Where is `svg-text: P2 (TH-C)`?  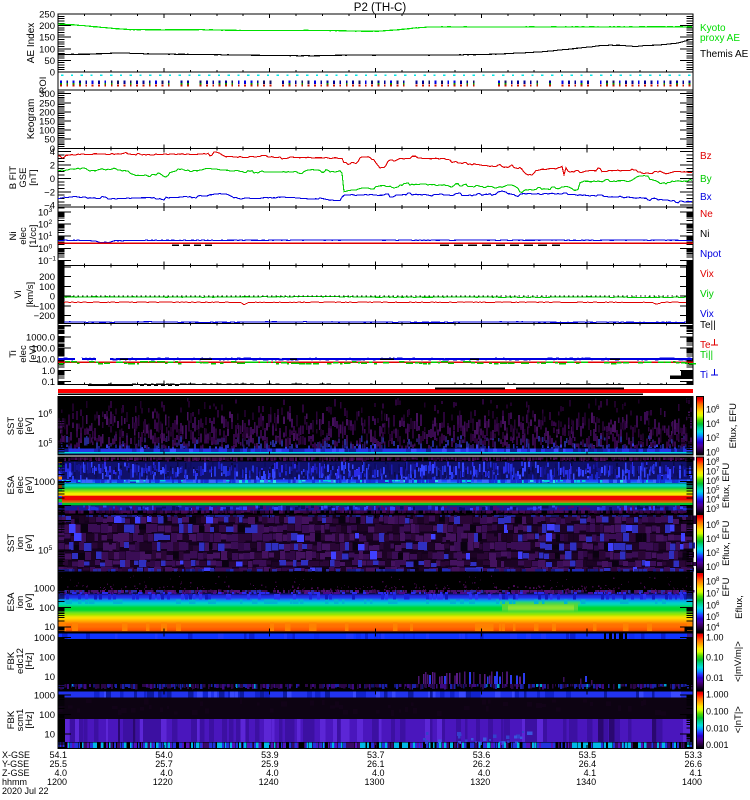 svg-text: P2 (TH-C) is located at coordinates (380, 8).